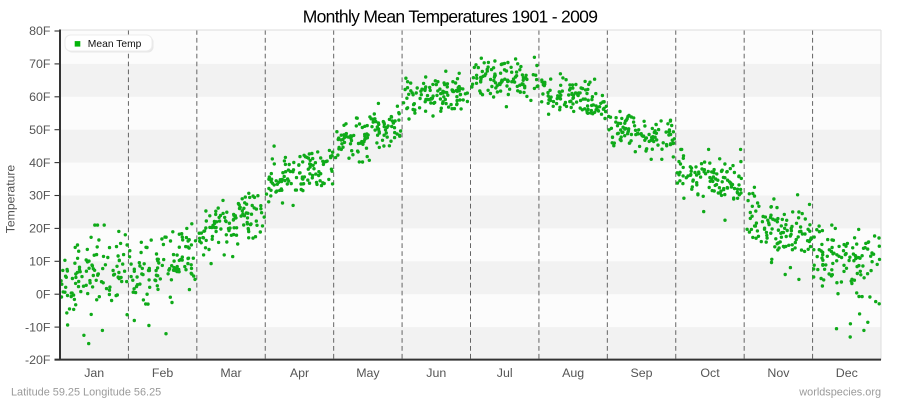 This screenshot has width=900, height=405. I want to click on svg-text: -20F, so click(38, 360).